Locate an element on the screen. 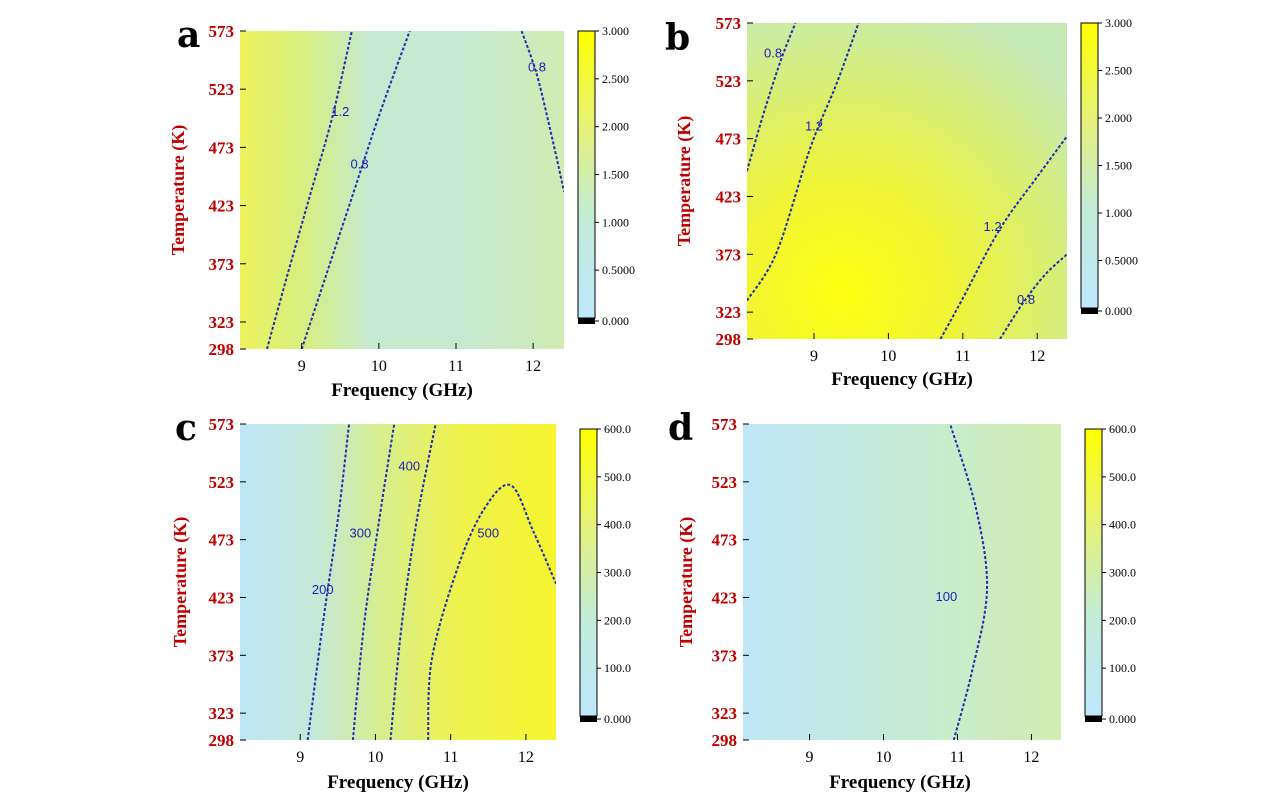  contour-label-a-0: 1.2 is located at coordinates (340, 111).